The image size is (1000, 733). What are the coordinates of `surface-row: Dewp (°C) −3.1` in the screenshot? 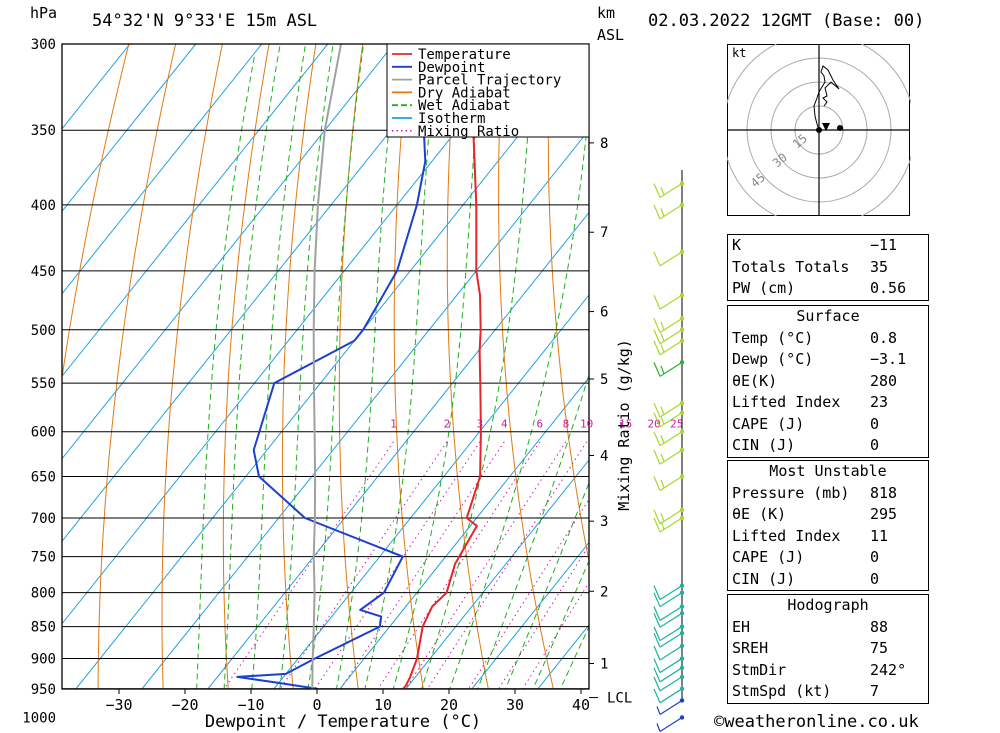 It's located at (828, 360).